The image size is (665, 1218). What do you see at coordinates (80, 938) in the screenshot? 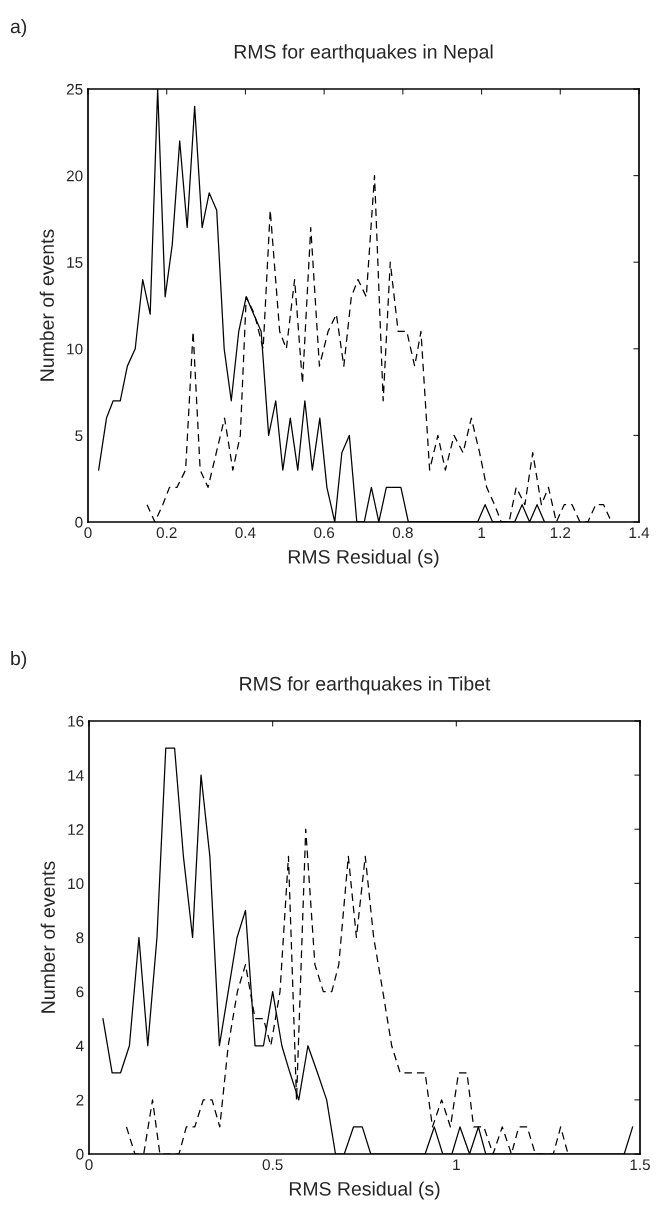
I see `y-tick-label: 8` at bounding box center [80, 938].